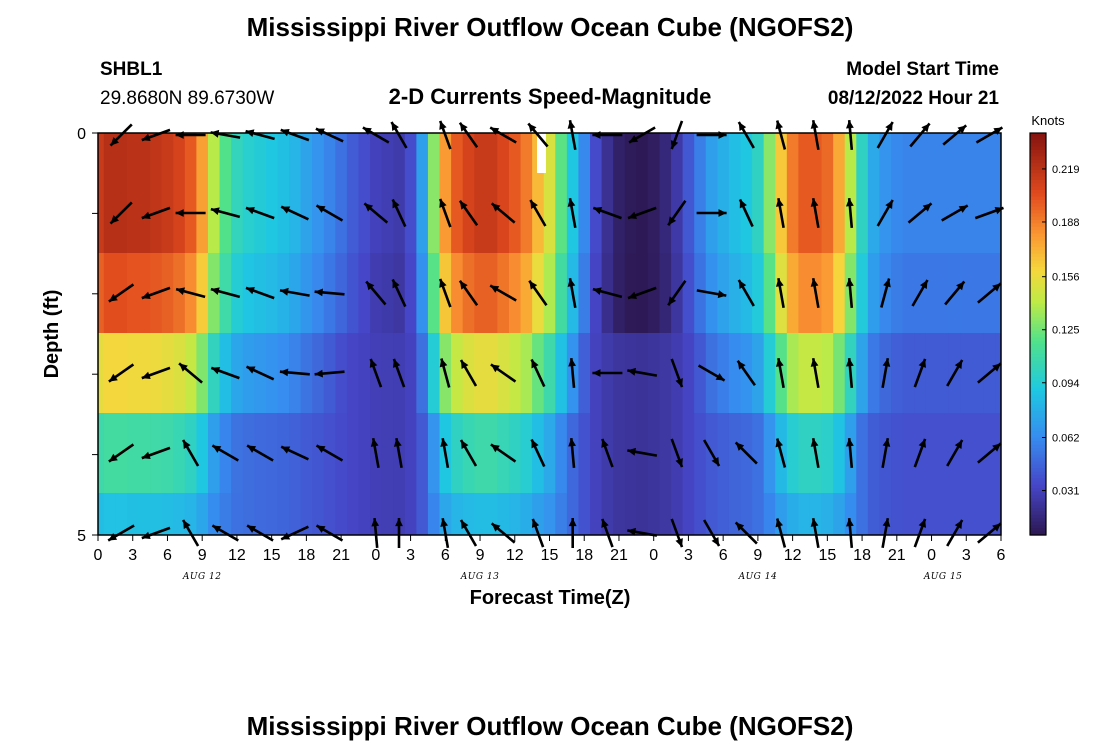 The image size is (1100, 750). I want to click on chart-subtitle: 2-D Currents Speed-Magnitude, so click(550, 96).